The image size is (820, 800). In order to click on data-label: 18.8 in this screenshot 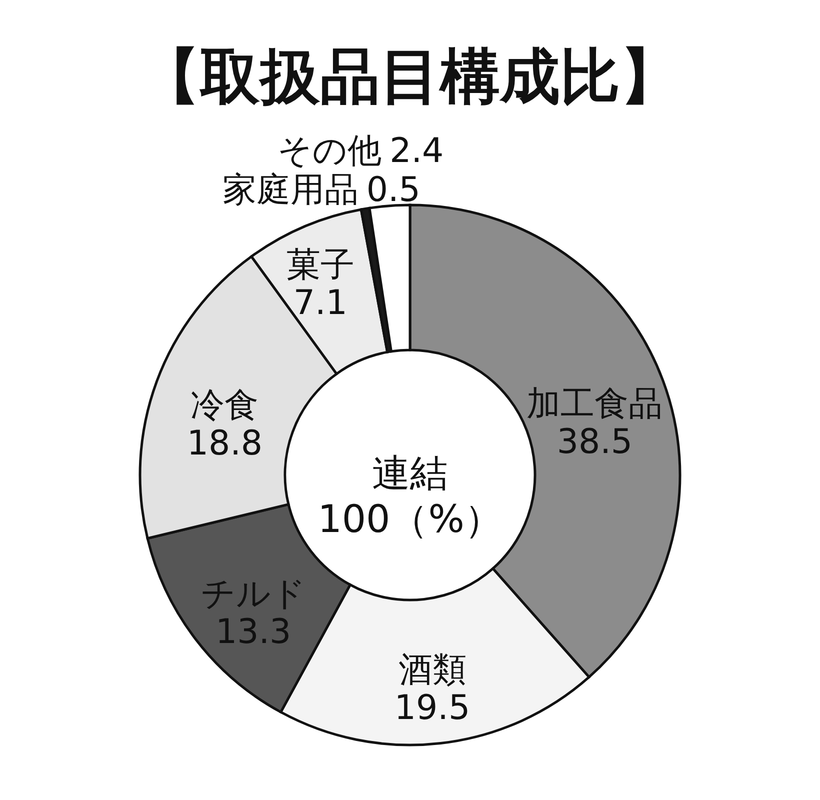, I will do `click(224, 444)`.